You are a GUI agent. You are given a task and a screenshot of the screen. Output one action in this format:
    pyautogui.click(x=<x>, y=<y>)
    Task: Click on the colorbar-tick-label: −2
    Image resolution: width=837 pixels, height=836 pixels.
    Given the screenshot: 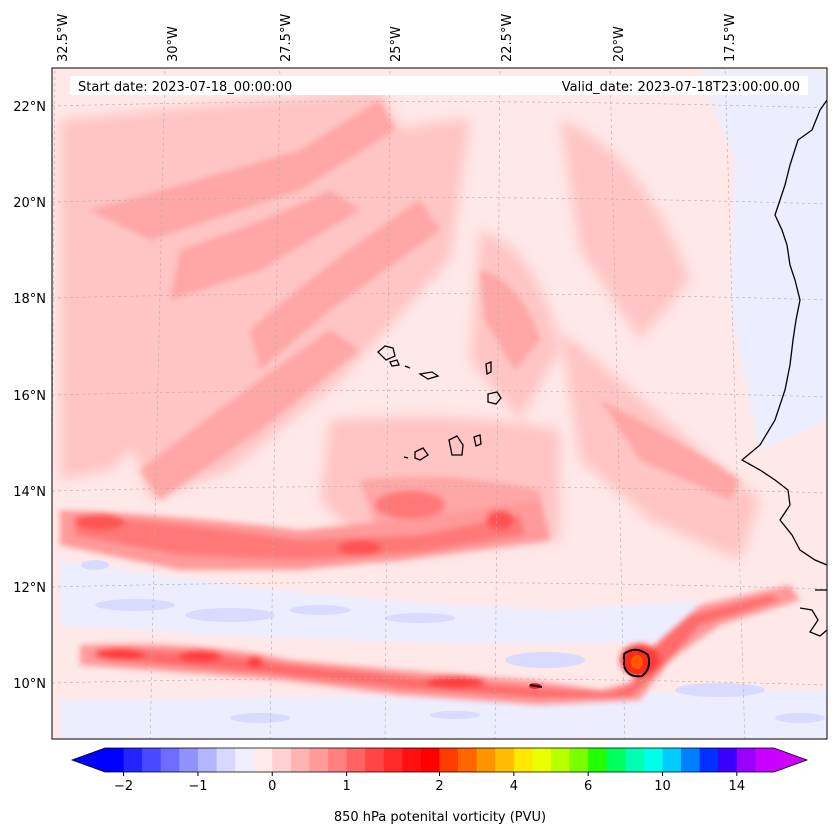 What is the action you would take?
    pyautogui.click(x=123, y=786)
    